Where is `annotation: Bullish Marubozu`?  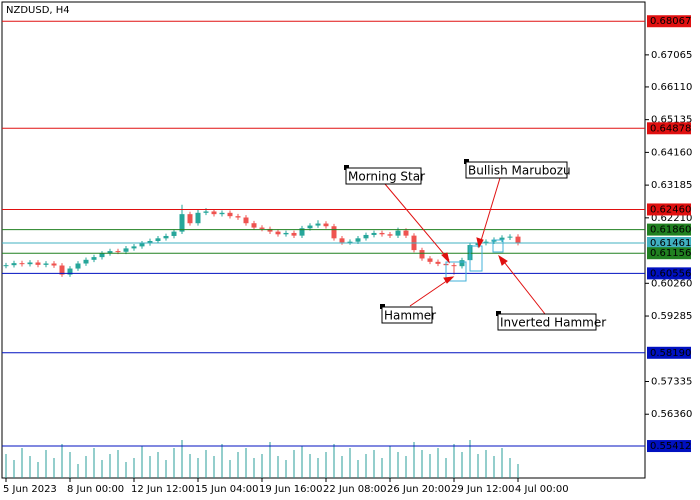
annotation: Bullish Marubozu is located at coordinates (519, 171).